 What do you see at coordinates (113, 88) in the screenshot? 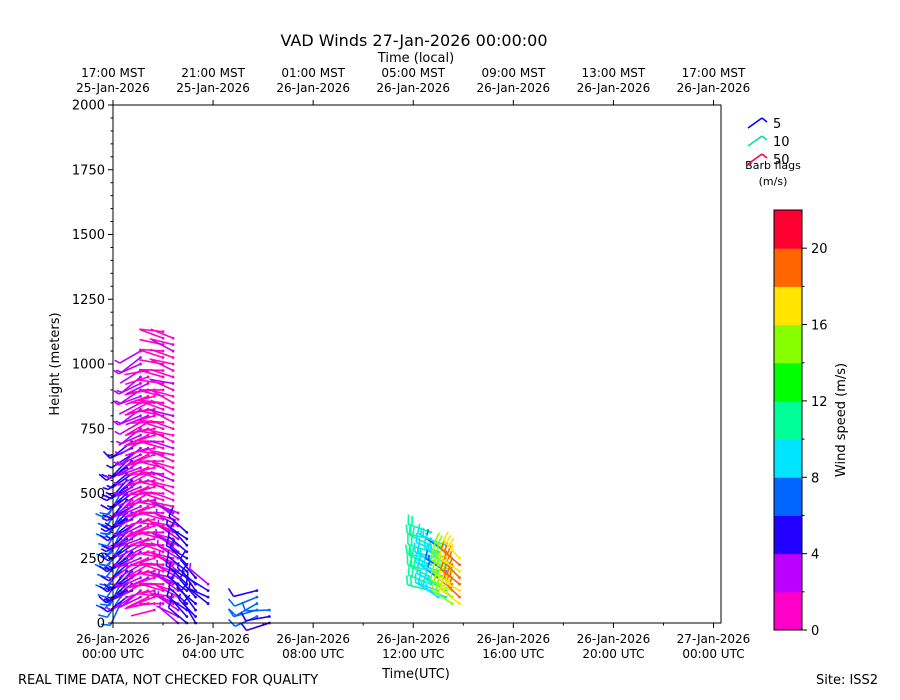
I see `top-tick-label-date: 25-Jan-2026` at bounding box center [113, 88].